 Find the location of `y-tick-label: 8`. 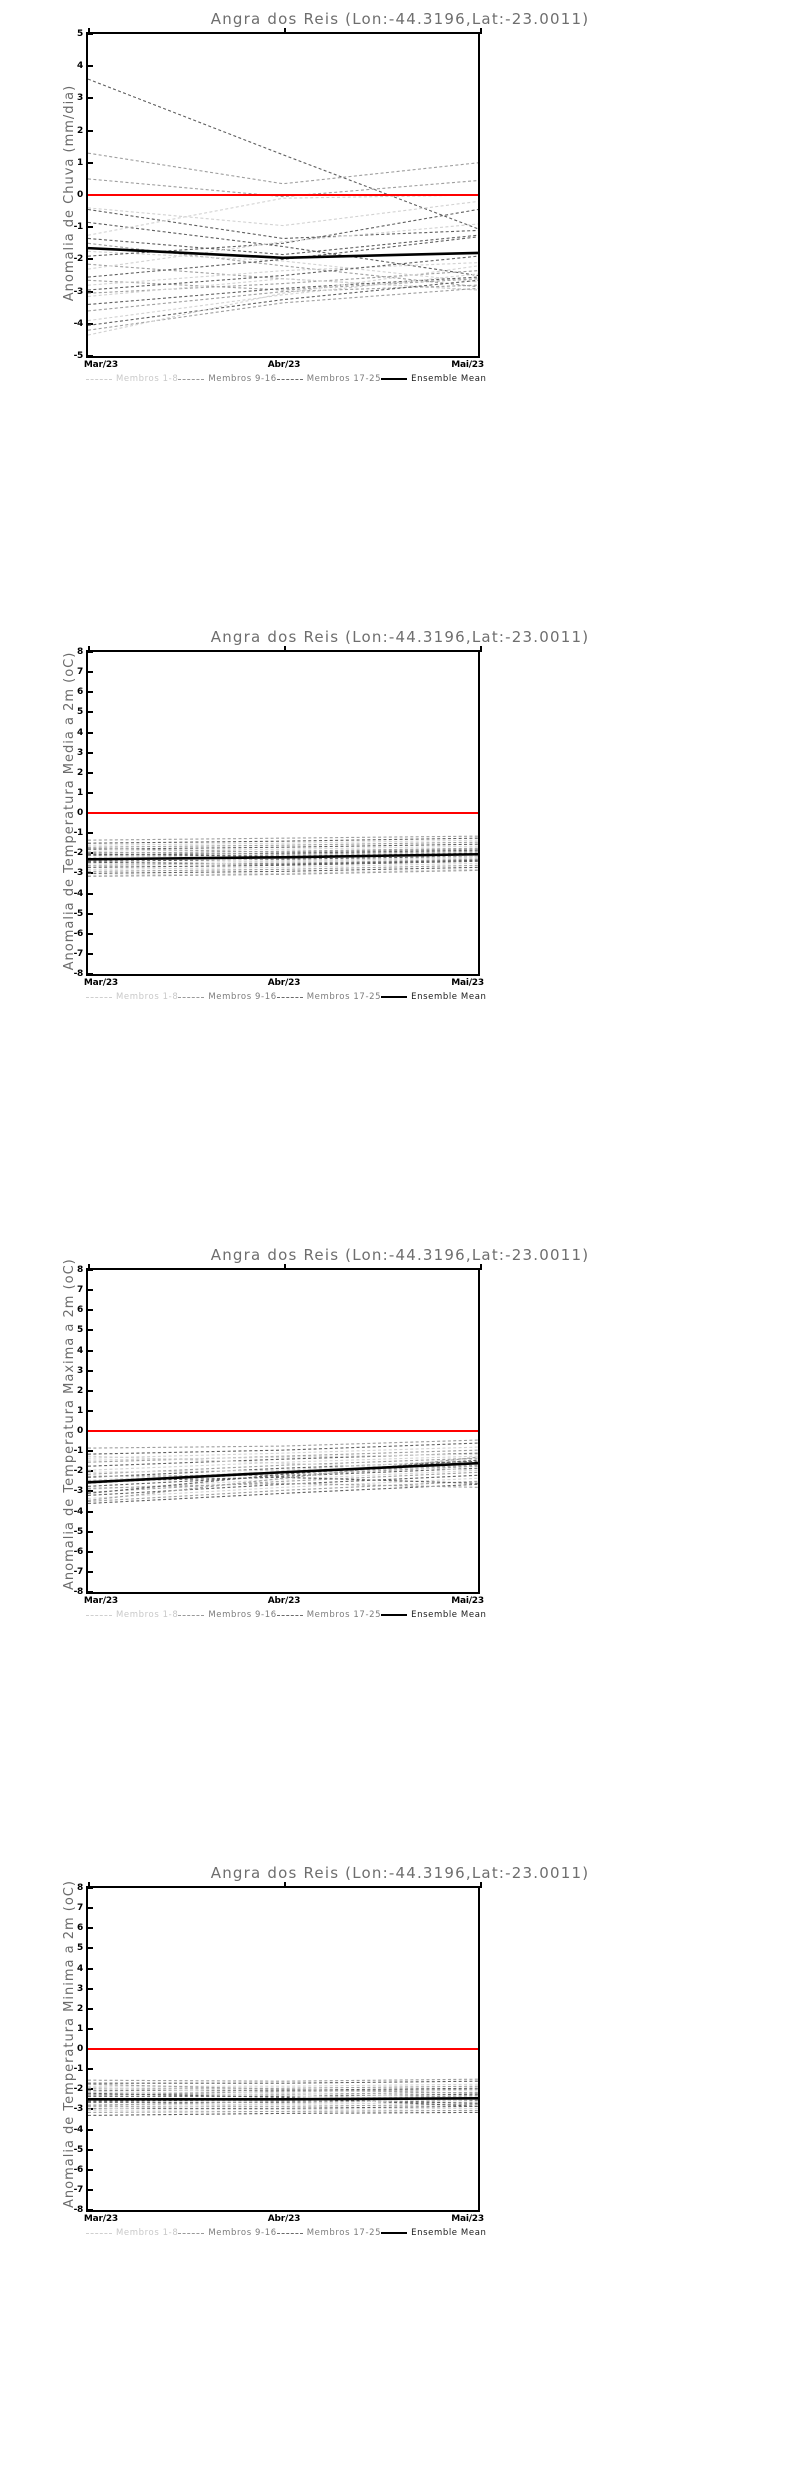

y-tick-label: 8 is located at coordinates (80, 652).